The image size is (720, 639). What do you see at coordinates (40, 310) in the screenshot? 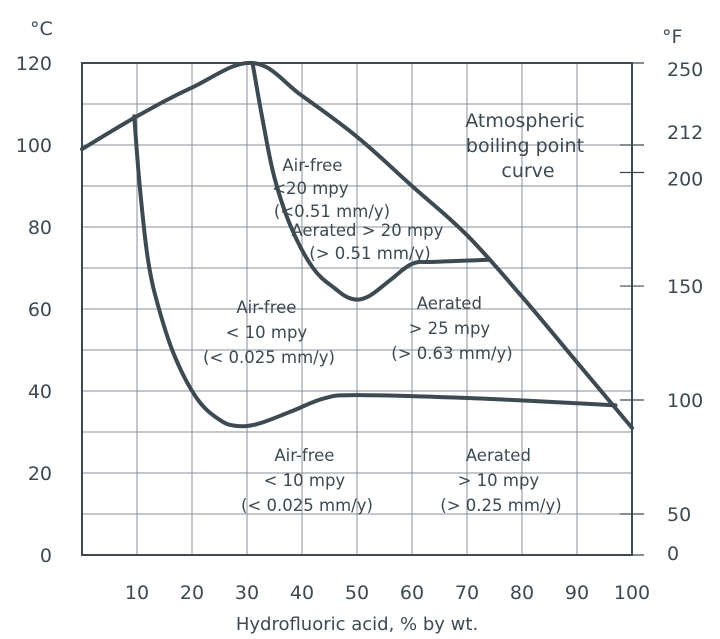
I see `y-left-tick-label: 60` at bounding box center [40, 310].